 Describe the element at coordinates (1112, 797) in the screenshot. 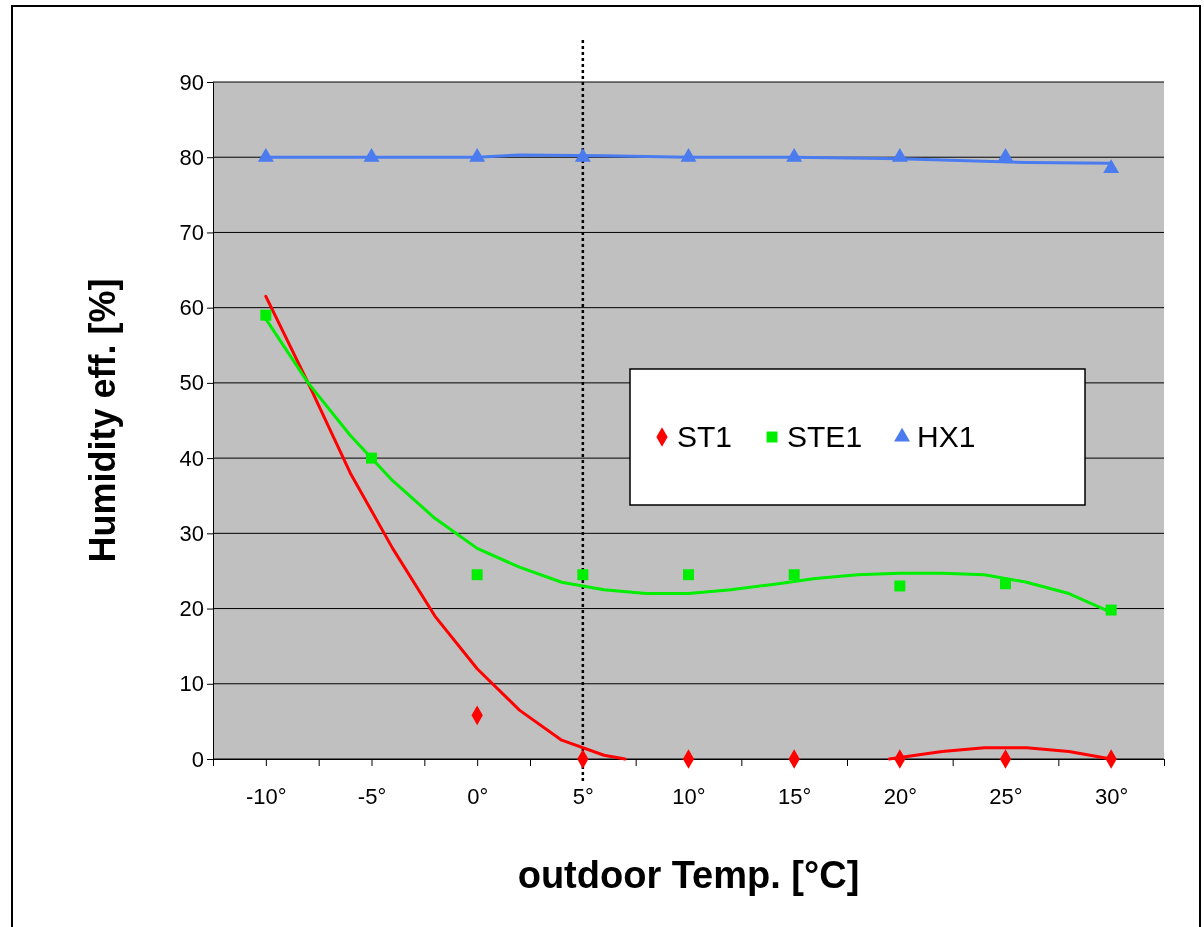

I see `x-tick-label: 30°` at that location.